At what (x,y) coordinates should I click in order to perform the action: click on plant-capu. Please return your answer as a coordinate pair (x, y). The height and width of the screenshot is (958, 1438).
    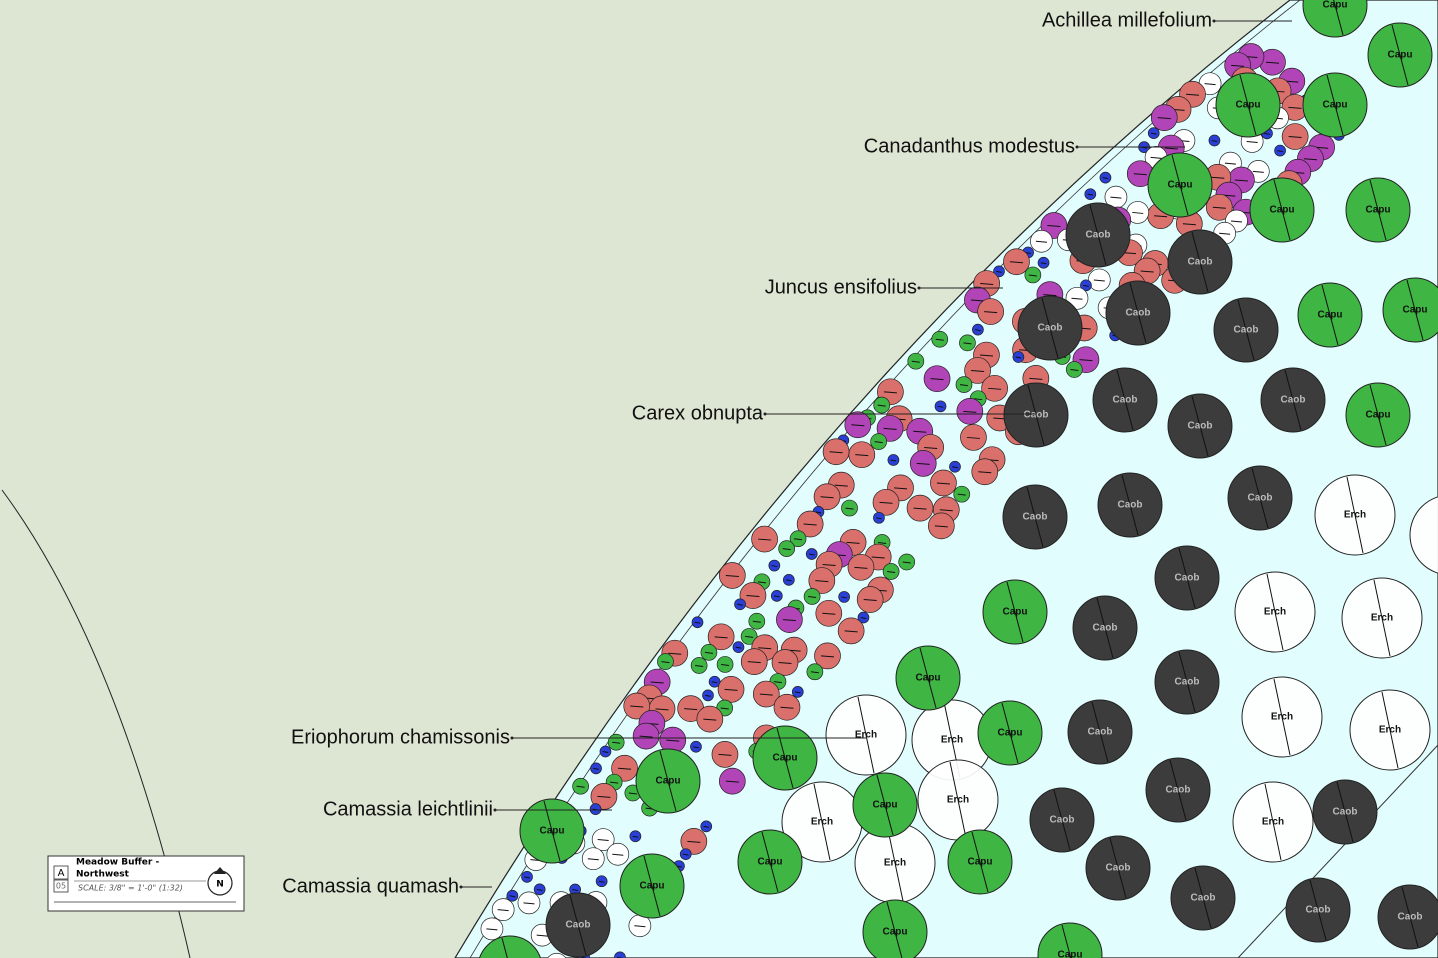
    Looking at the image, I should click on (895, 928).